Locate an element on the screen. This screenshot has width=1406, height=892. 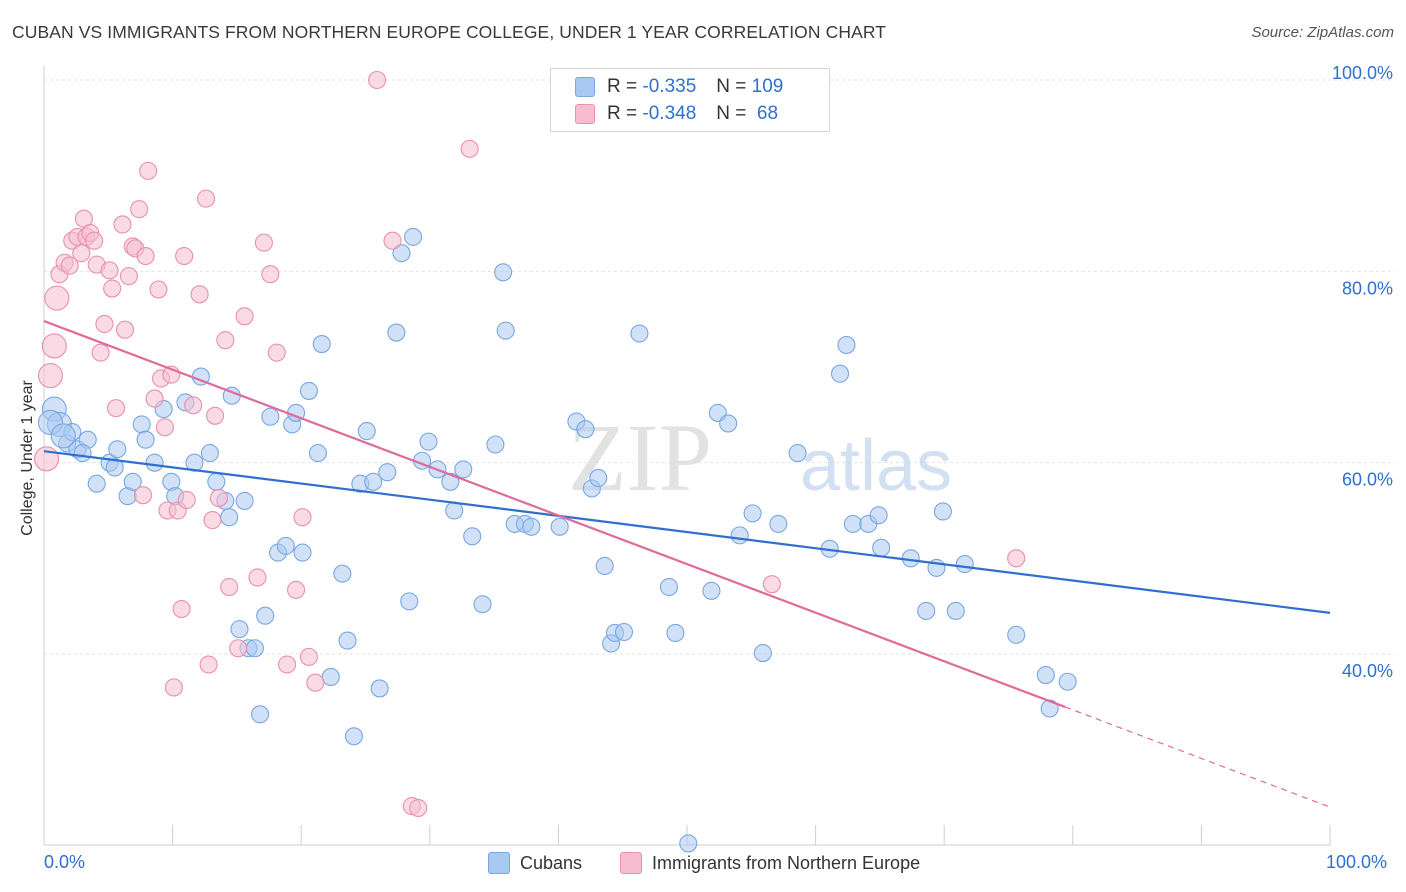
stats-legend: R = -0.335 N = 109 R = -0.348 N = 68 is located at coordinates (690, 100).